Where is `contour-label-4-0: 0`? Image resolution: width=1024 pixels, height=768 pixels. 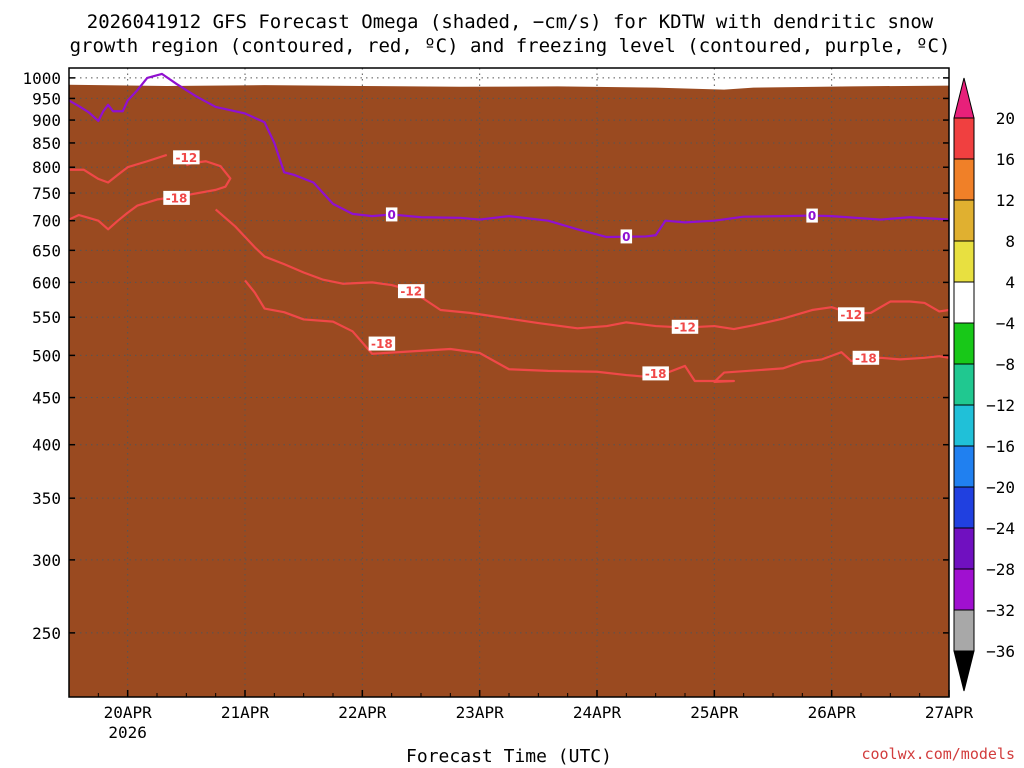
contour-label-4-0: 0 is located at coordinates (391, 215).